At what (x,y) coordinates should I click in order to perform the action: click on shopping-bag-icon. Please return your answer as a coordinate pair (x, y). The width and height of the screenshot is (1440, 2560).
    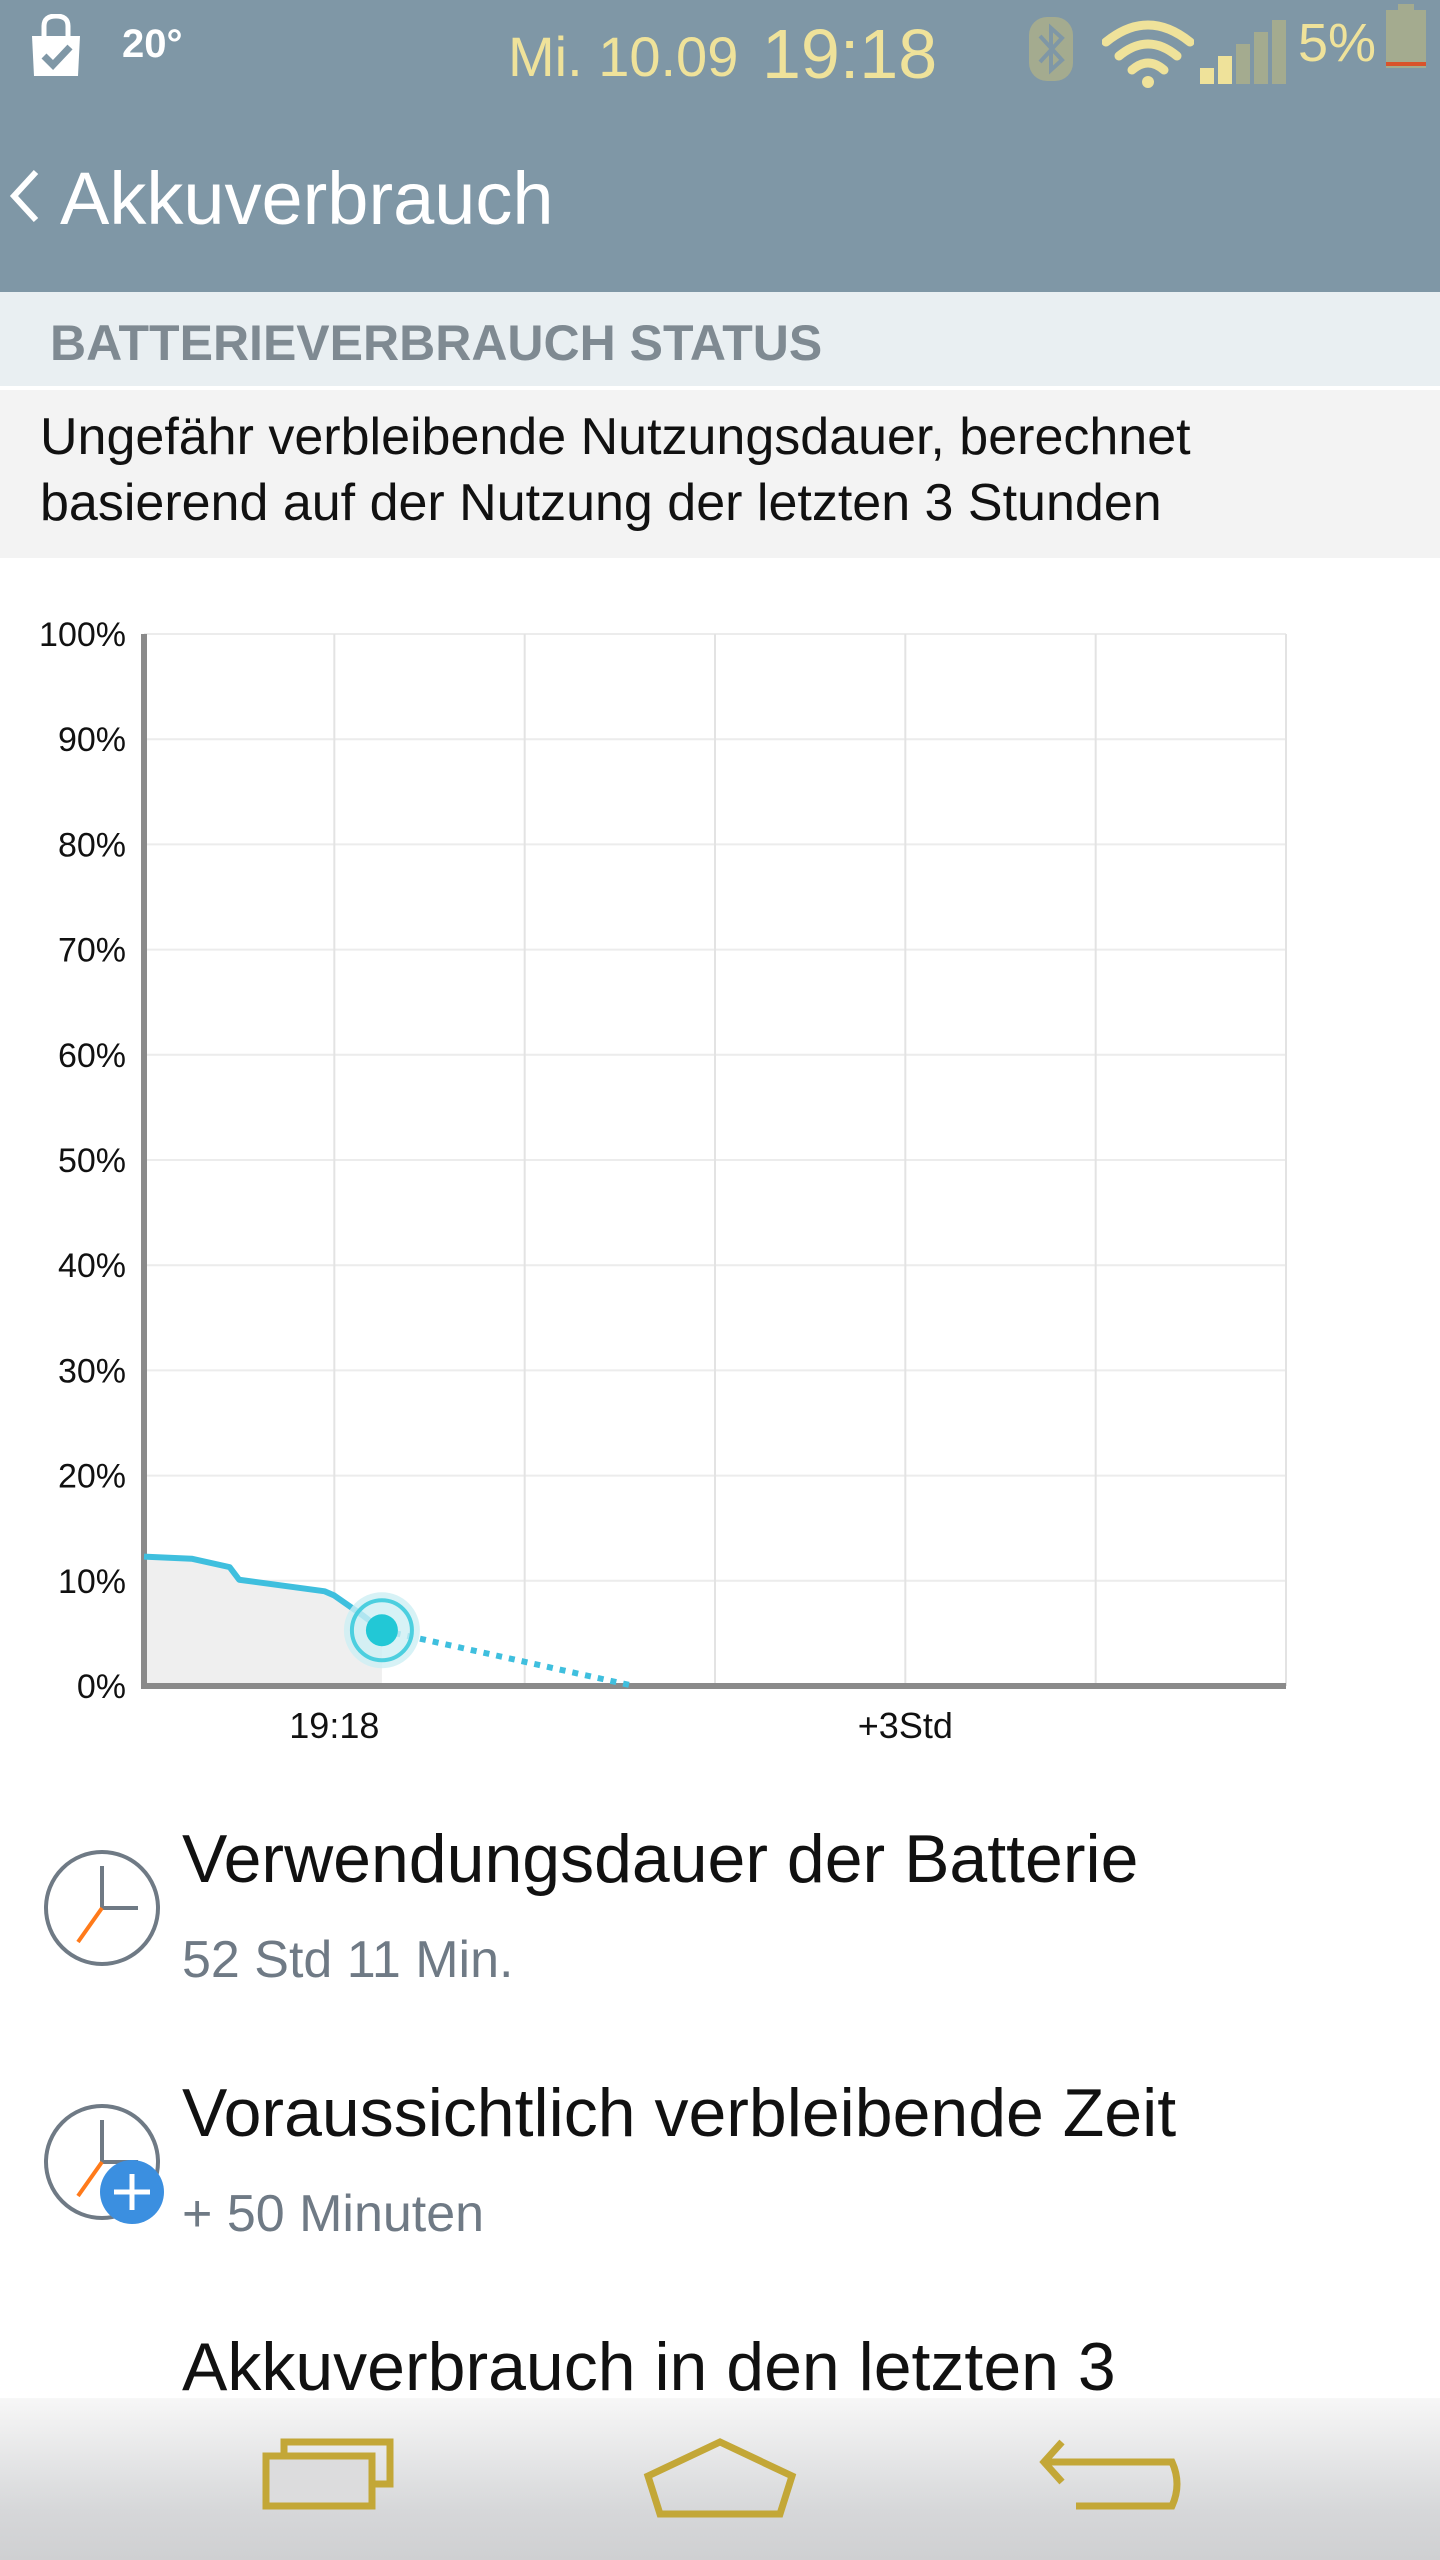
    Looking at the image, I should click on (56, 45).